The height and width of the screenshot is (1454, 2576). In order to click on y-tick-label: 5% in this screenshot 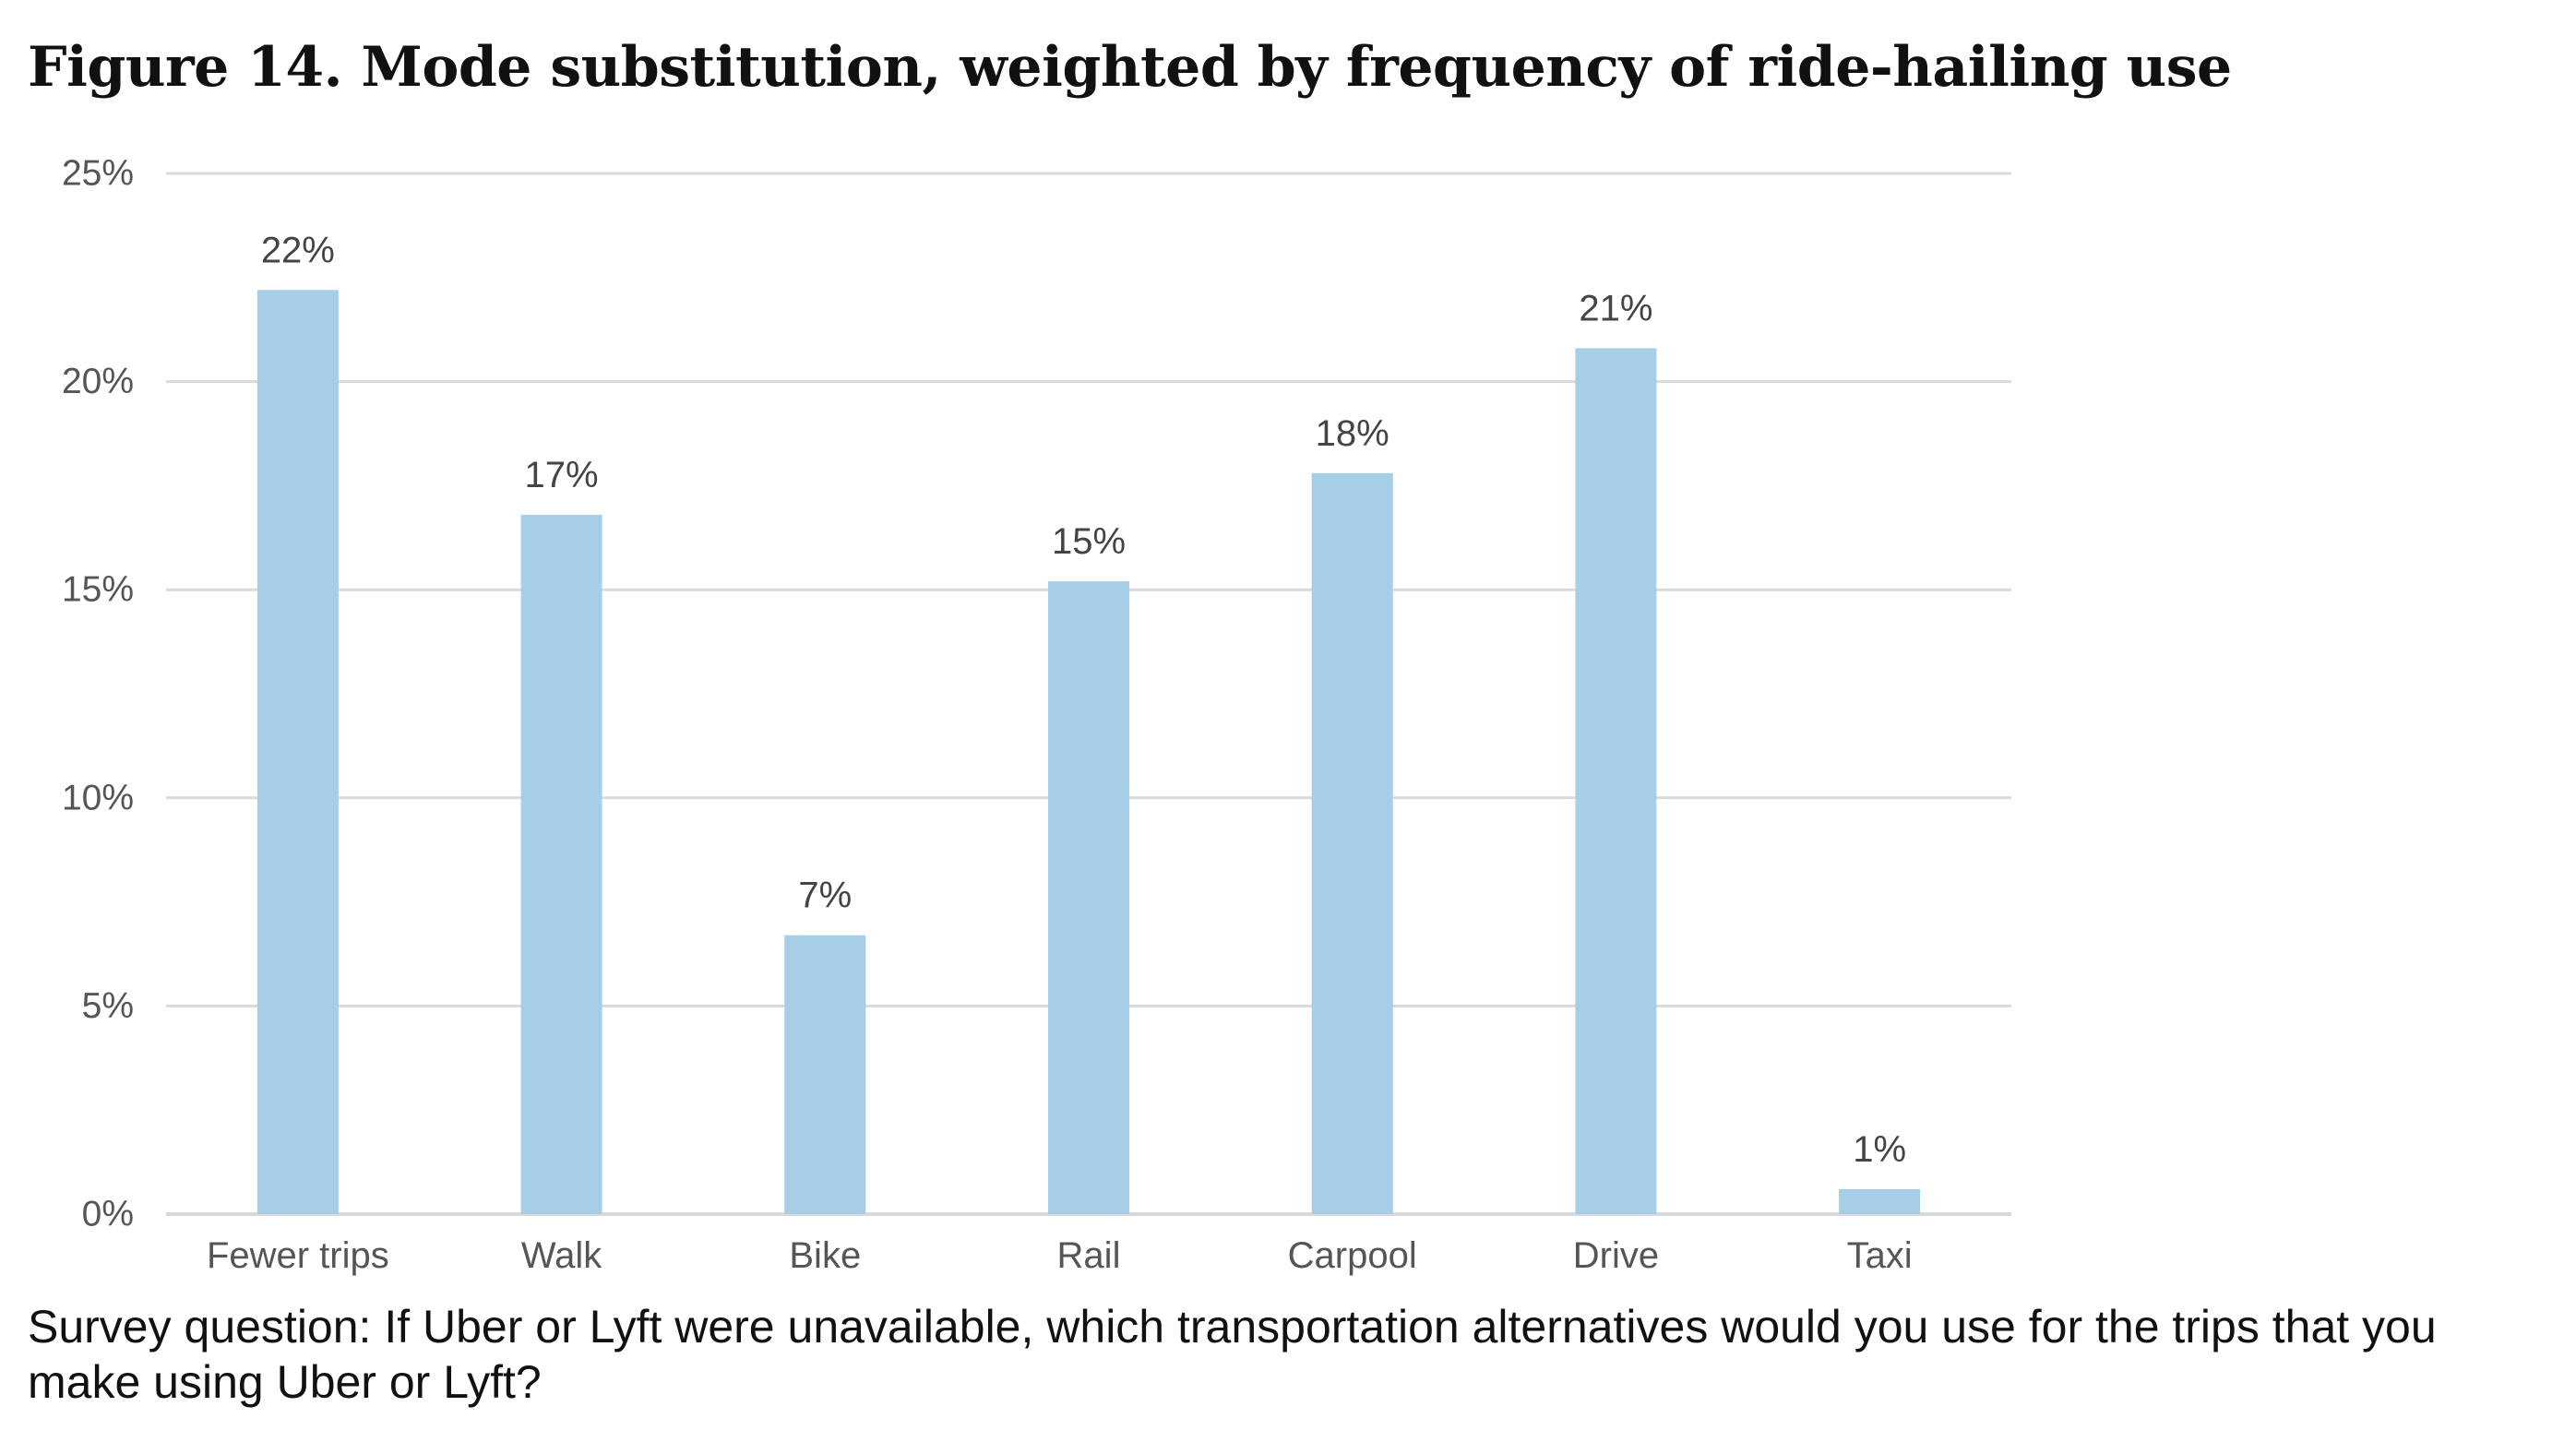, I will do `click(108, 1006)`.